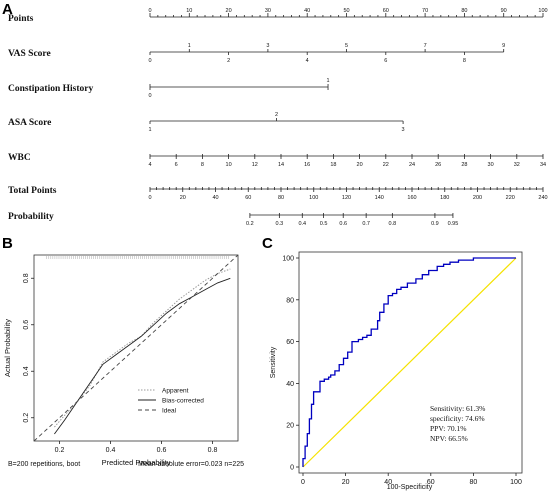 The height and width of the screenshot is (493, 550). What do you see at coordinates (255, 165) in the screenshot?
I see `wbc-tick-label: 12` at bounding box center [255, 165].